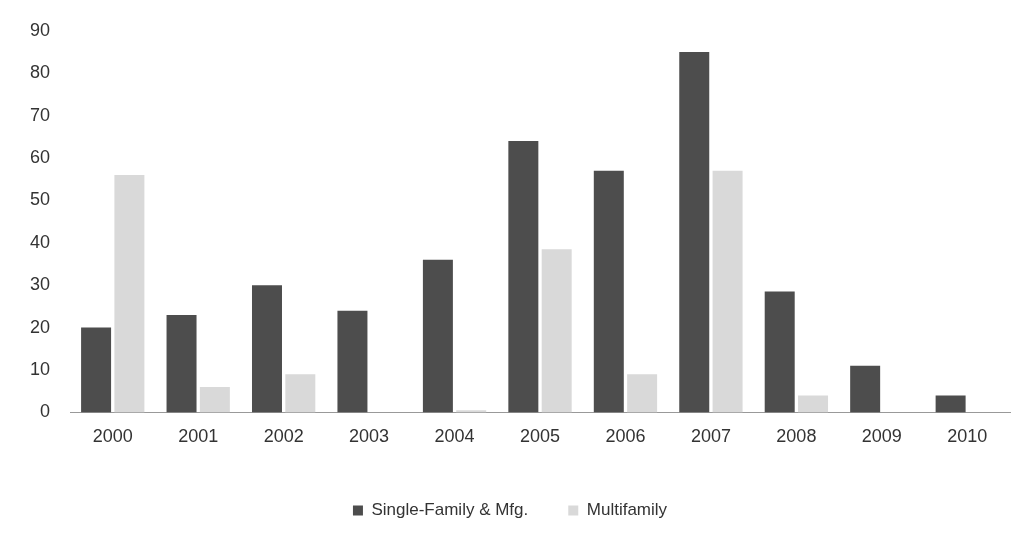  I want to click on y-tick-label: 90, so click(40, 29).